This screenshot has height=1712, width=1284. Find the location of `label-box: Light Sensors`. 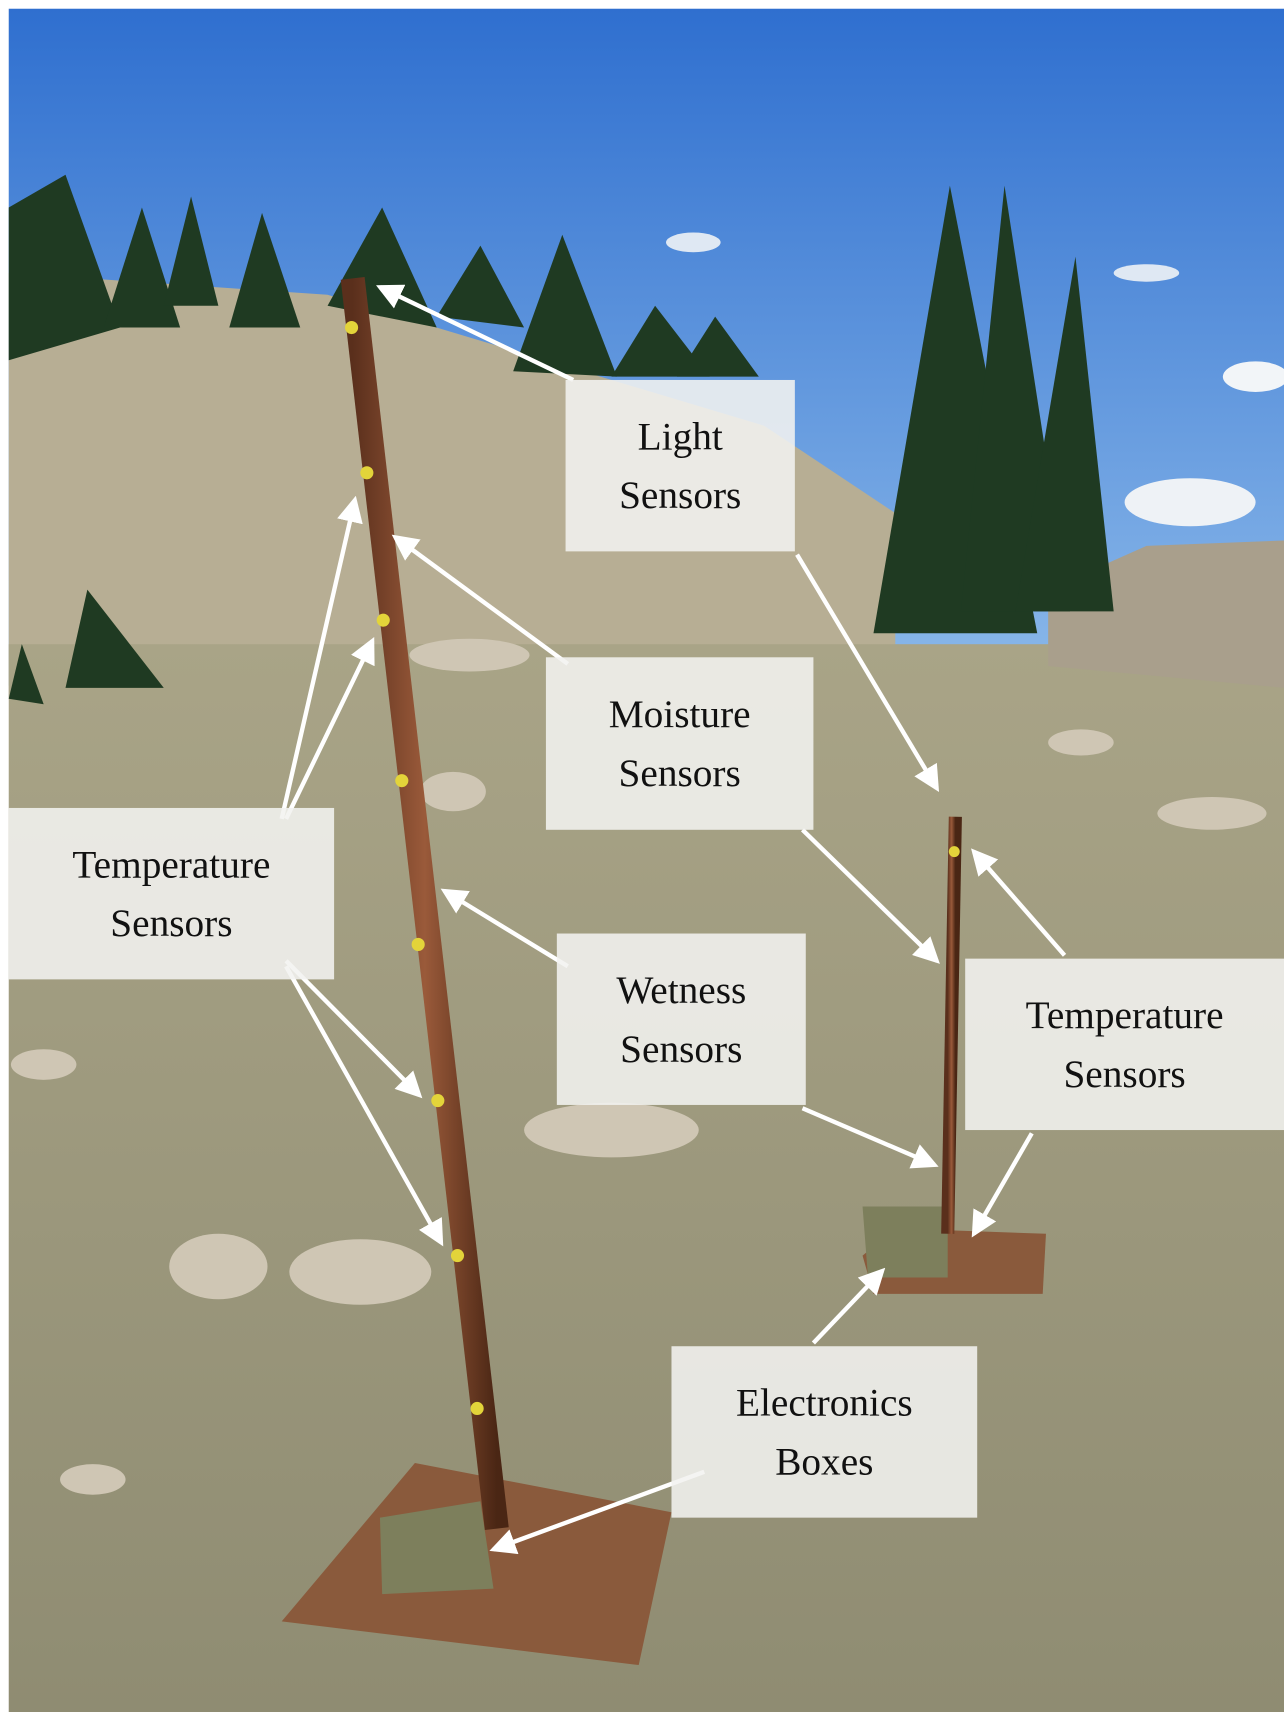

label-box: Light Sensors is located at coordinates (680, 465).